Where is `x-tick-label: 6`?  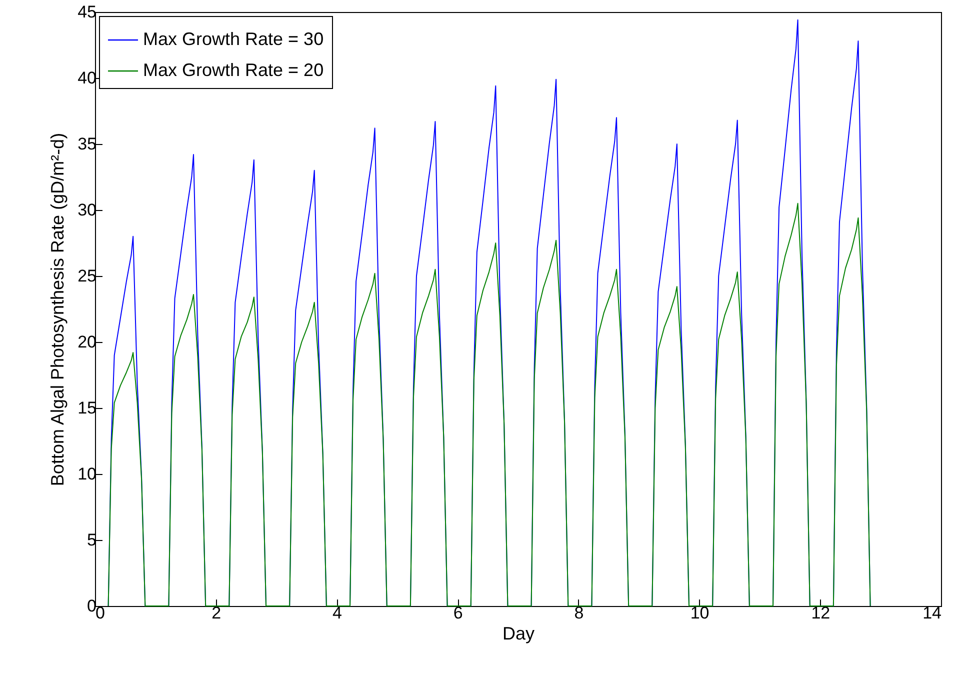
x-tick-label: 6 is located at coordinates (458, 613).